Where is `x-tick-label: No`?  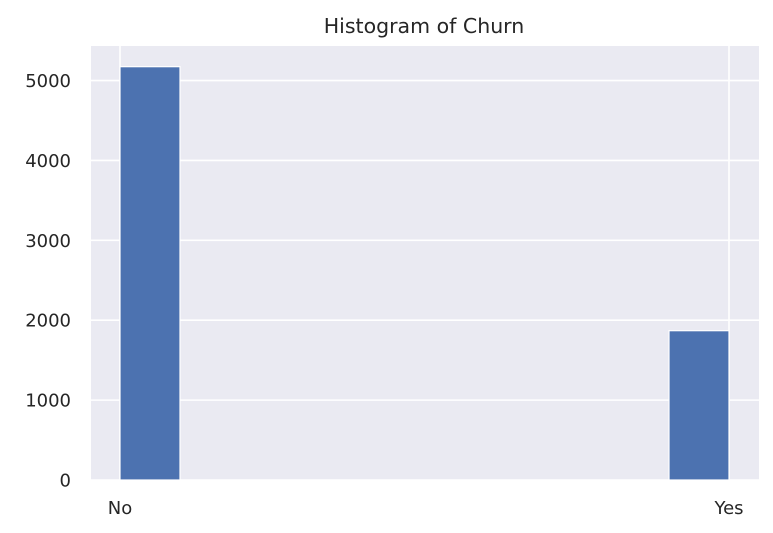 x-tick-label: No is located at coordinates (120, 508).